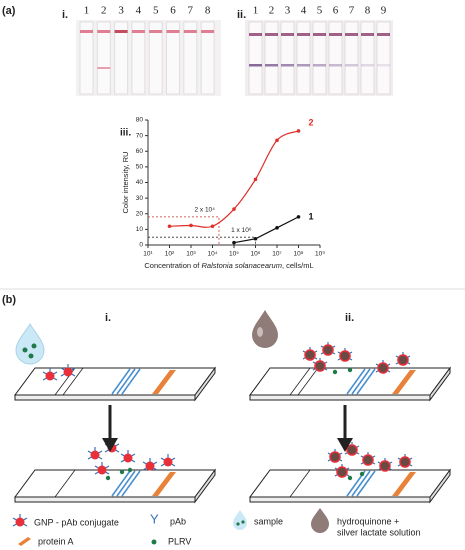 The height and width of the screenshot is (550, 465). What do you see at coordinates (125, 133) in the screenshot?
I see `panel-label: iii.` at bounding box center [125, 133].